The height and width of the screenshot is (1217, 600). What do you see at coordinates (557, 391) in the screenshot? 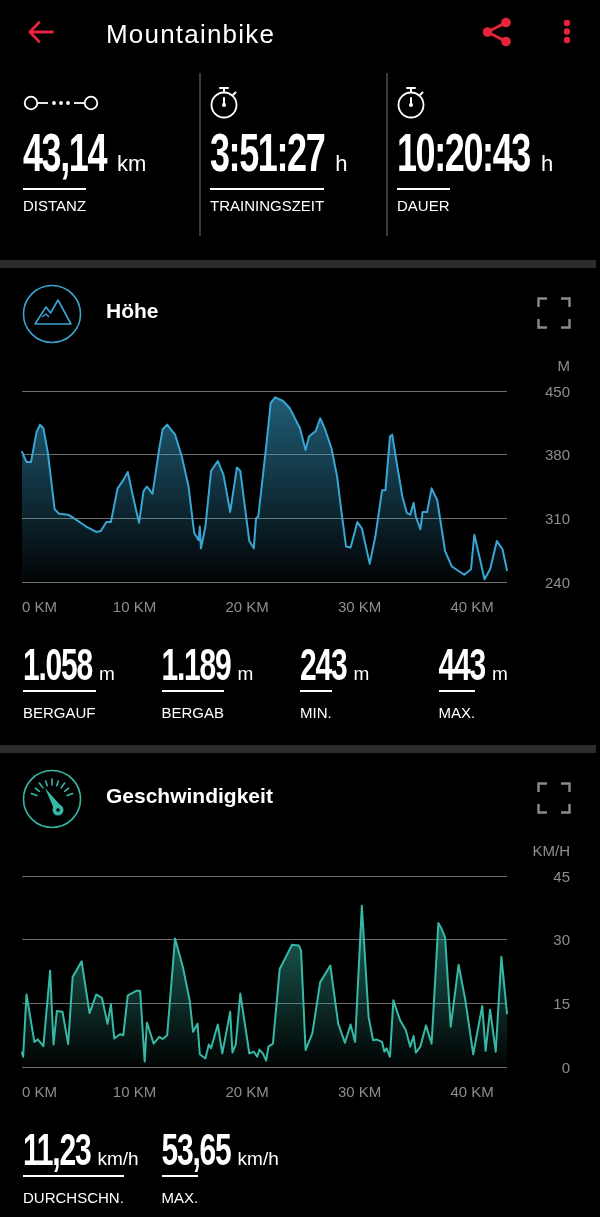
I see `y-tick-label: 450` at bounding box center [557, 391].